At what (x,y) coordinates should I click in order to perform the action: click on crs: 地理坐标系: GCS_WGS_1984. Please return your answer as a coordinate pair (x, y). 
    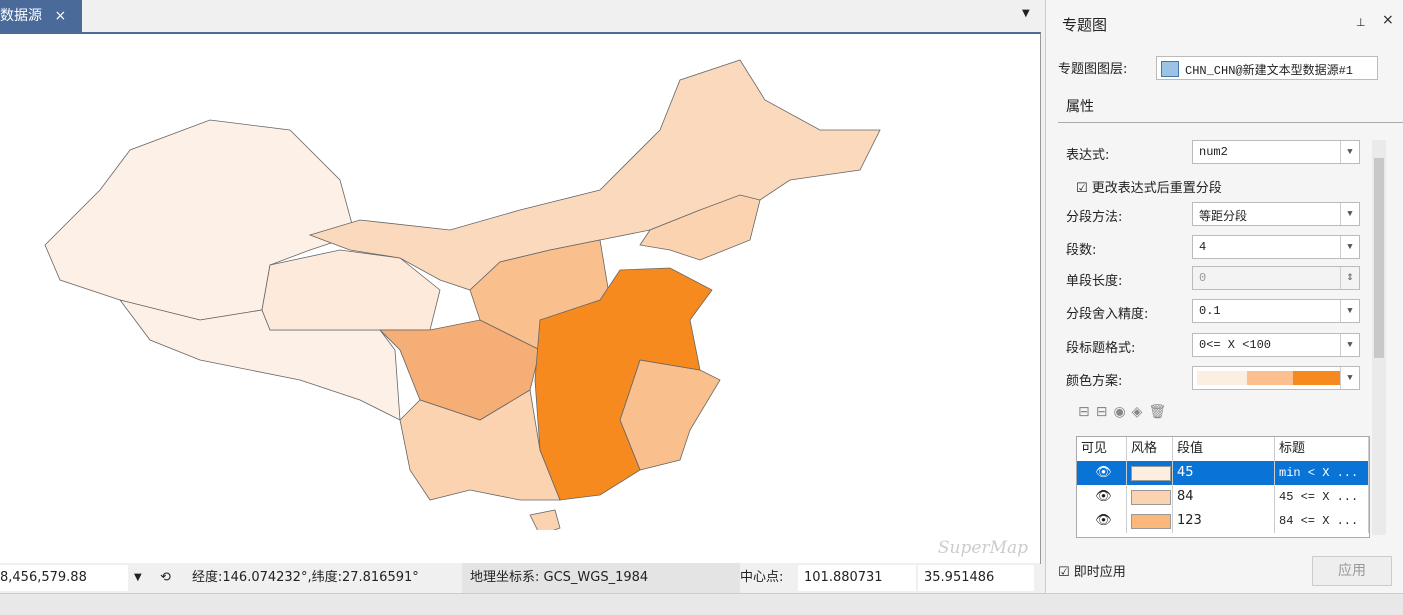
    Looking at the image, I should click on (601, 578).